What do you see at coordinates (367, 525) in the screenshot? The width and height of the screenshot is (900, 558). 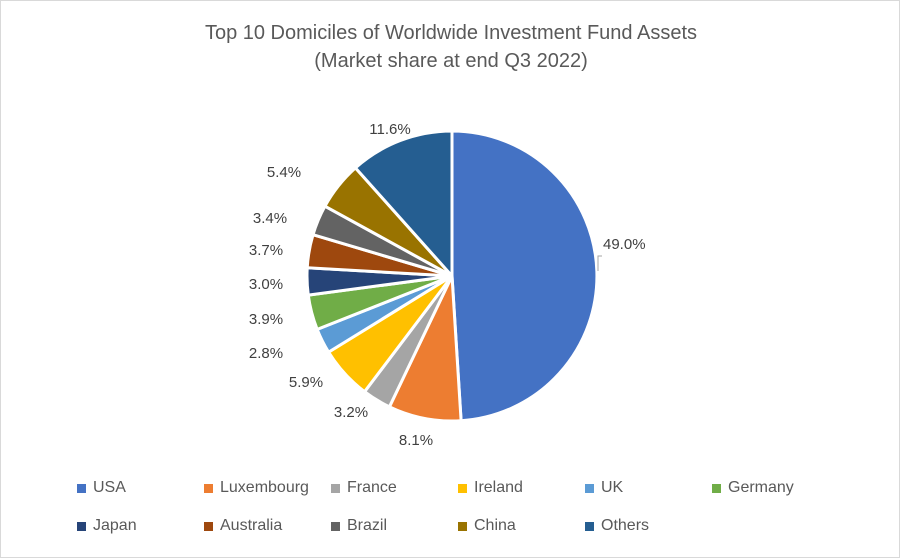 I see `legend-label: Brazil` at bounding box center [367, 525].